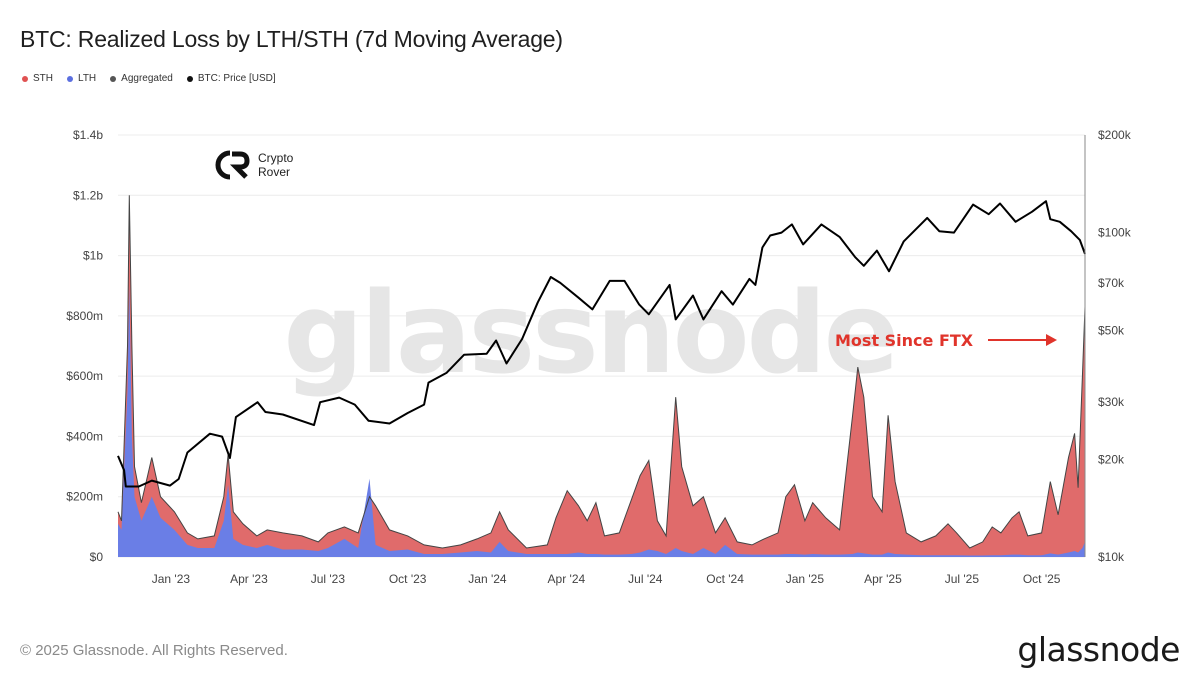 This screenshot has width=1200, height=685. What do you see at coordinates (84, 436) in the screenshot?
I see `y-left-tick-label: $400m` at bounding box center [84, 436].